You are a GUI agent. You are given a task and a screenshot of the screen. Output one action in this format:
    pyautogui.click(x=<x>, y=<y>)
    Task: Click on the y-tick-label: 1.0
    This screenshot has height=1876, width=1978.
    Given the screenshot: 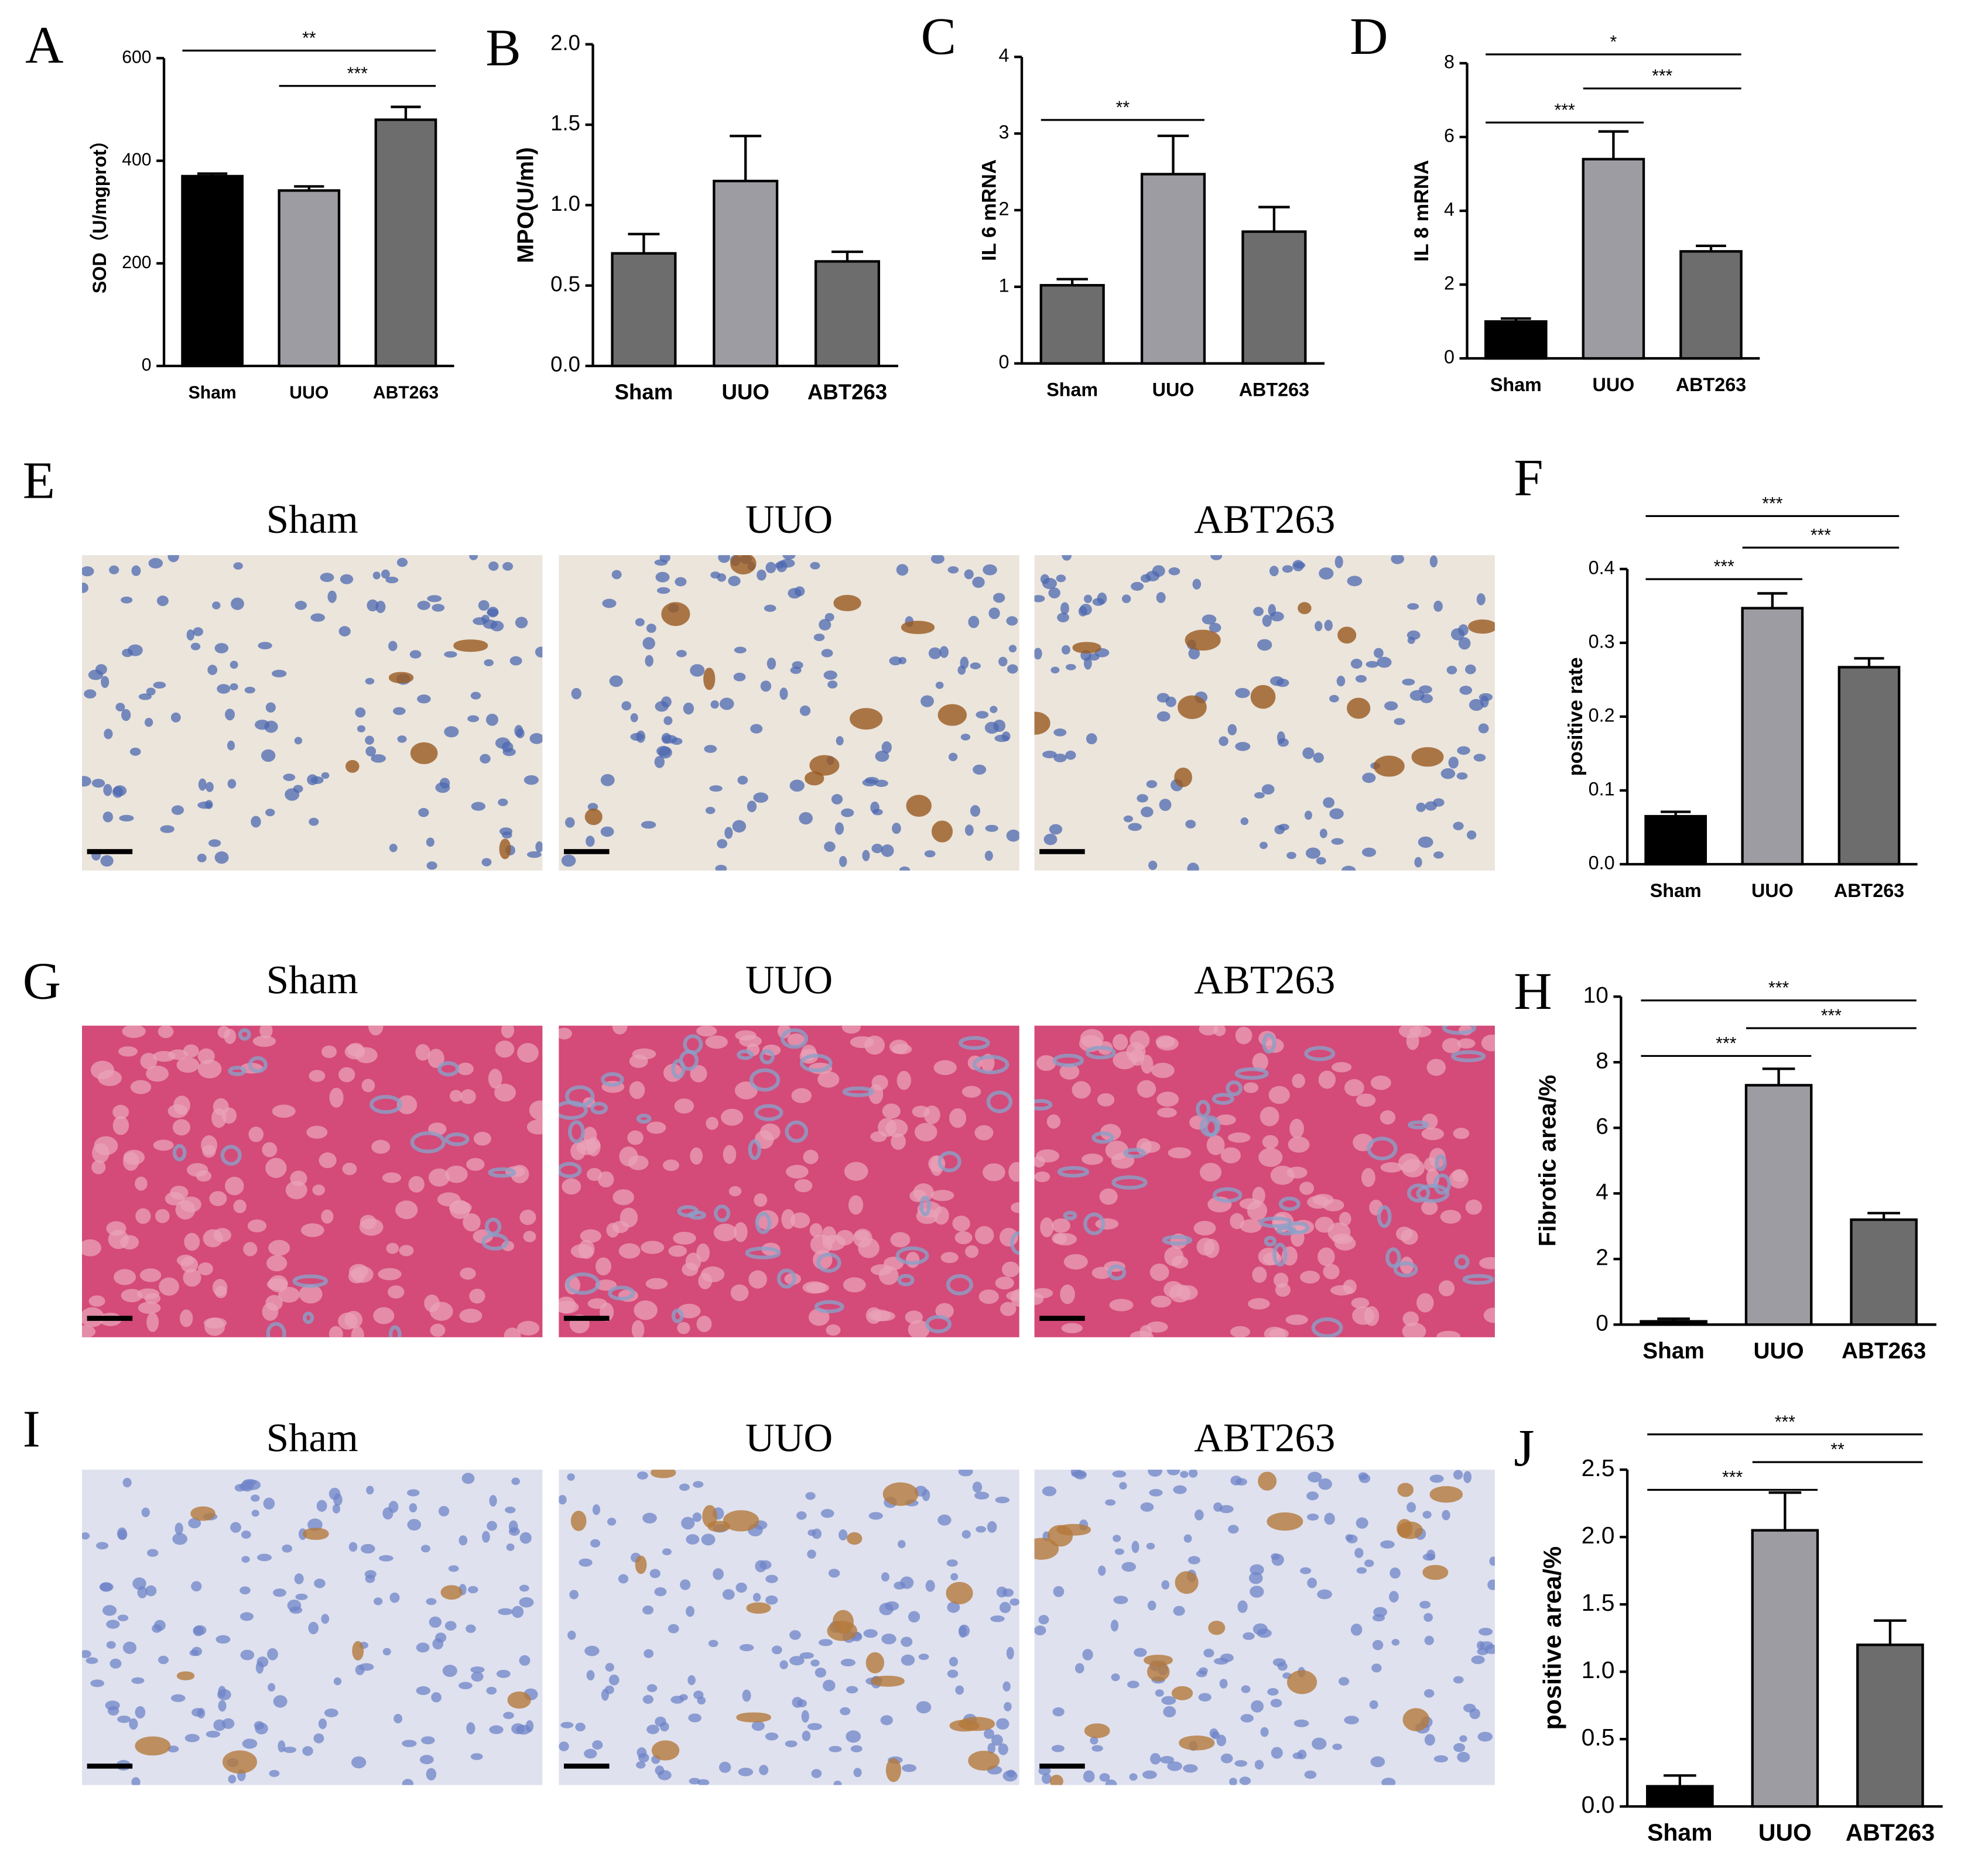 What is the action you would take?
    pyautogui.click(x=1598, y=1669)
    